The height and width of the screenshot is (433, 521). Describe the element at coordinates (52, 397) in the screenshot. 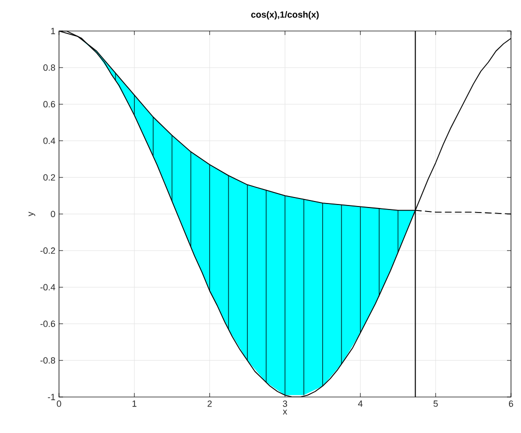

I see `y-tick-label: -1` at that location.